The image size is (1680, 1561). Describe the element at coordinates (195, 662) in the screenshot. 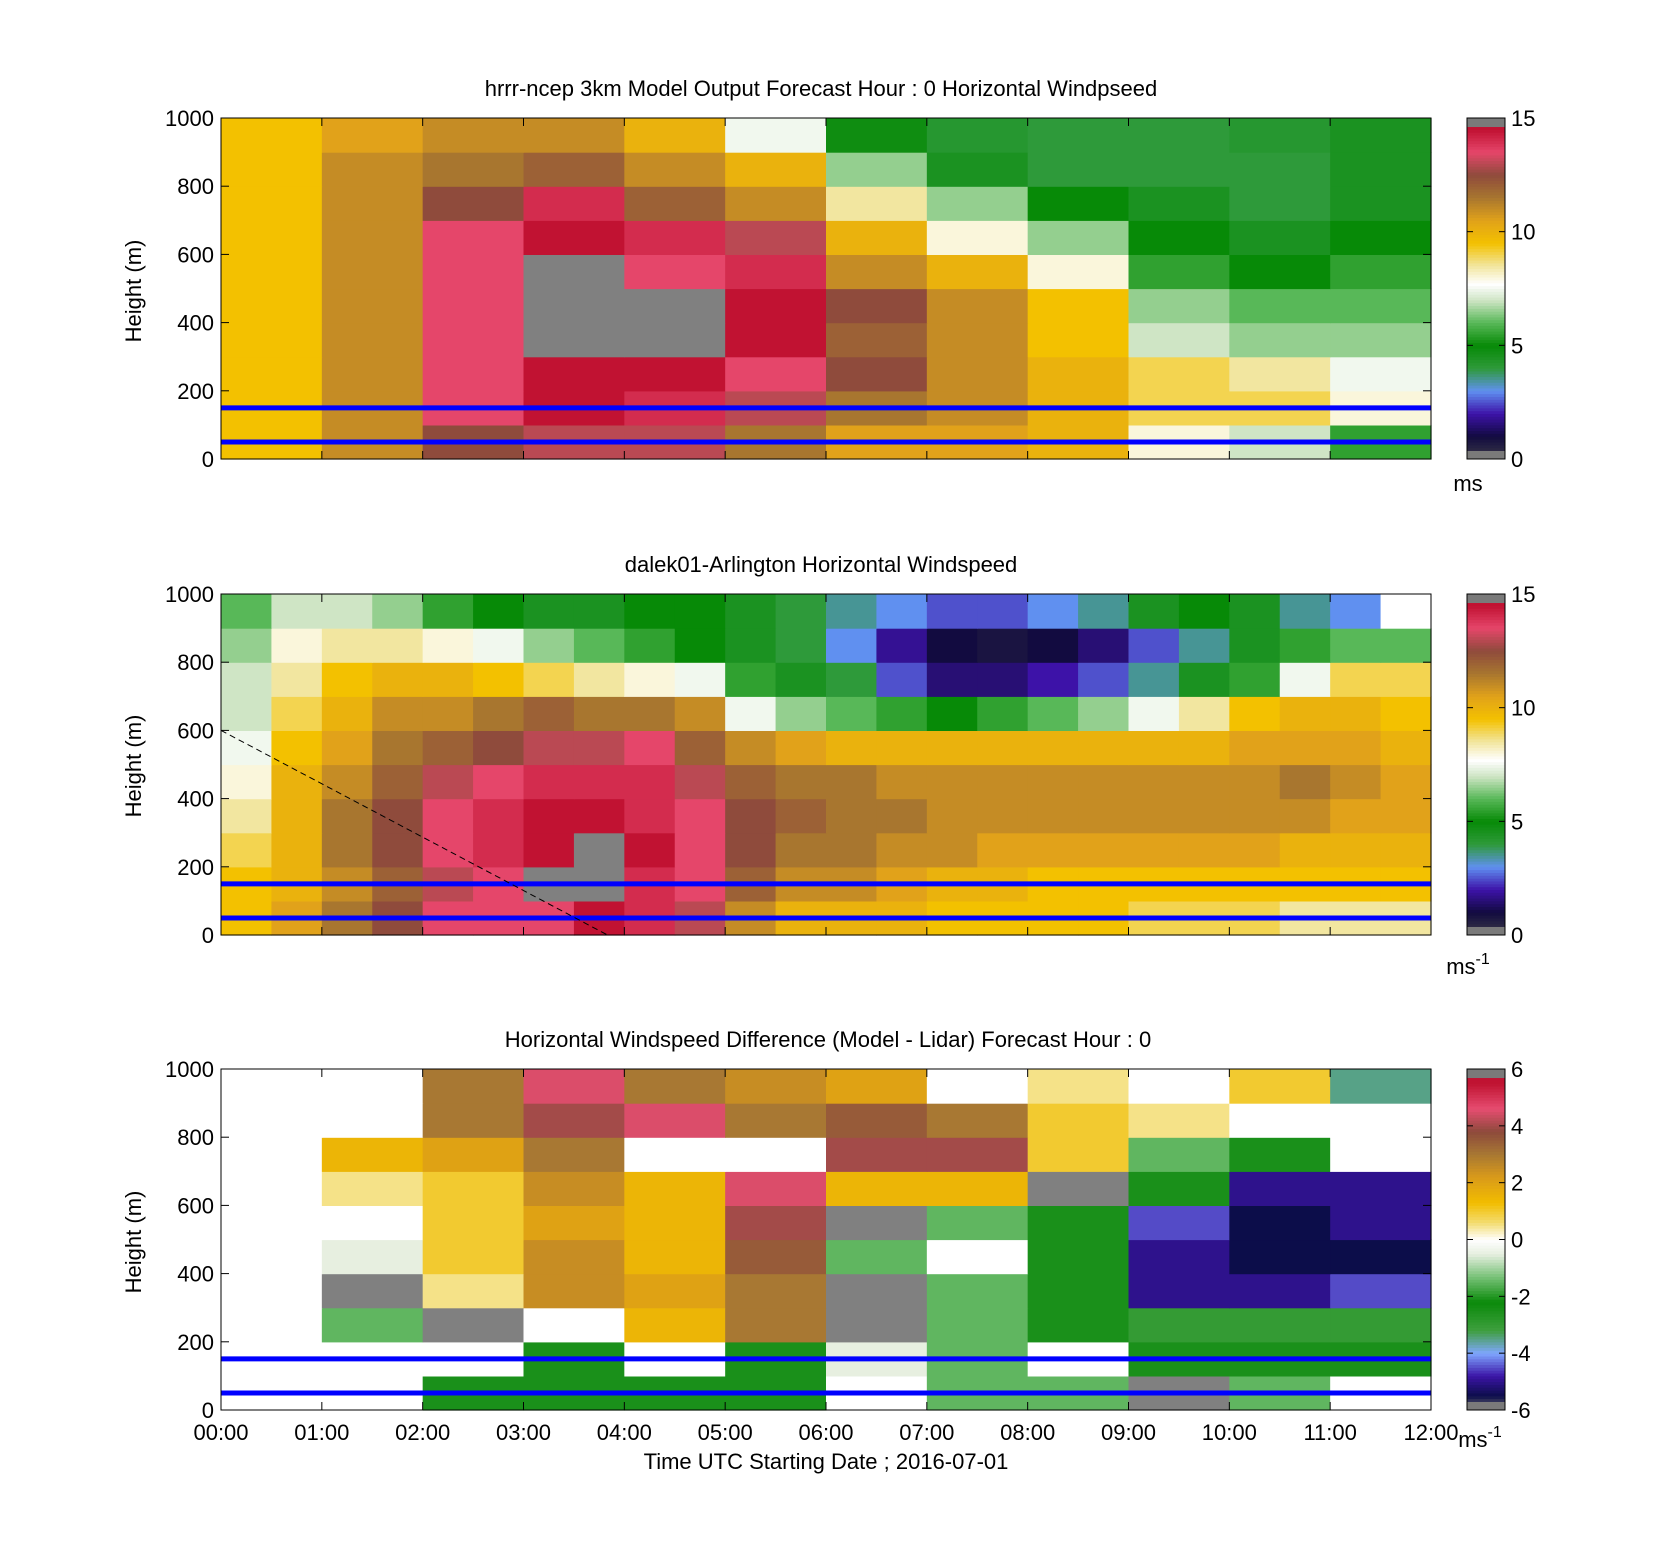

I see `y-tick-label: 800` at that location.